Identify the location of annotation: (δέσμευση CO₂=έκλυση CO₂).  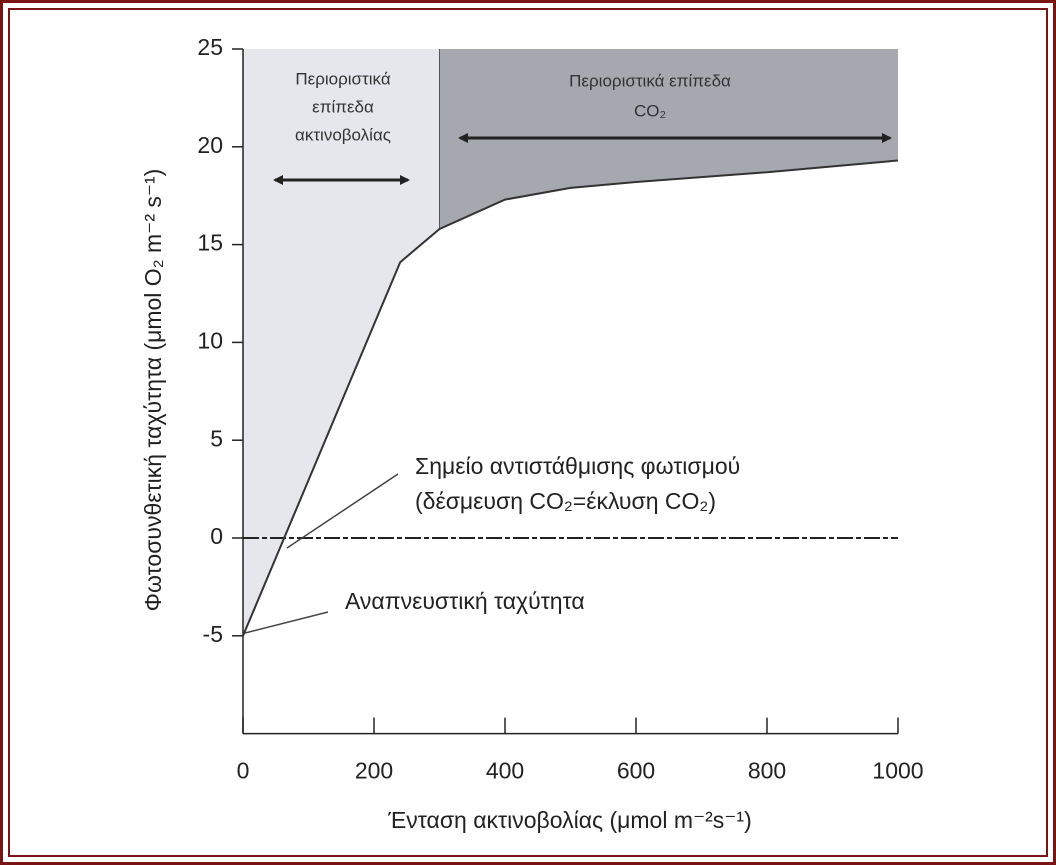
(565, 501).